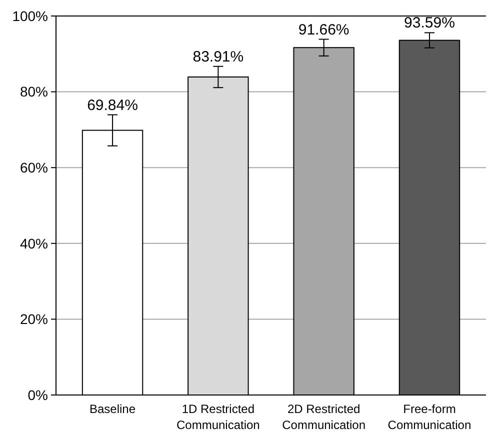  Describe the element at coordinates (34, 168) in the screenshot. I see `y-tick-label: 60%` at that location.